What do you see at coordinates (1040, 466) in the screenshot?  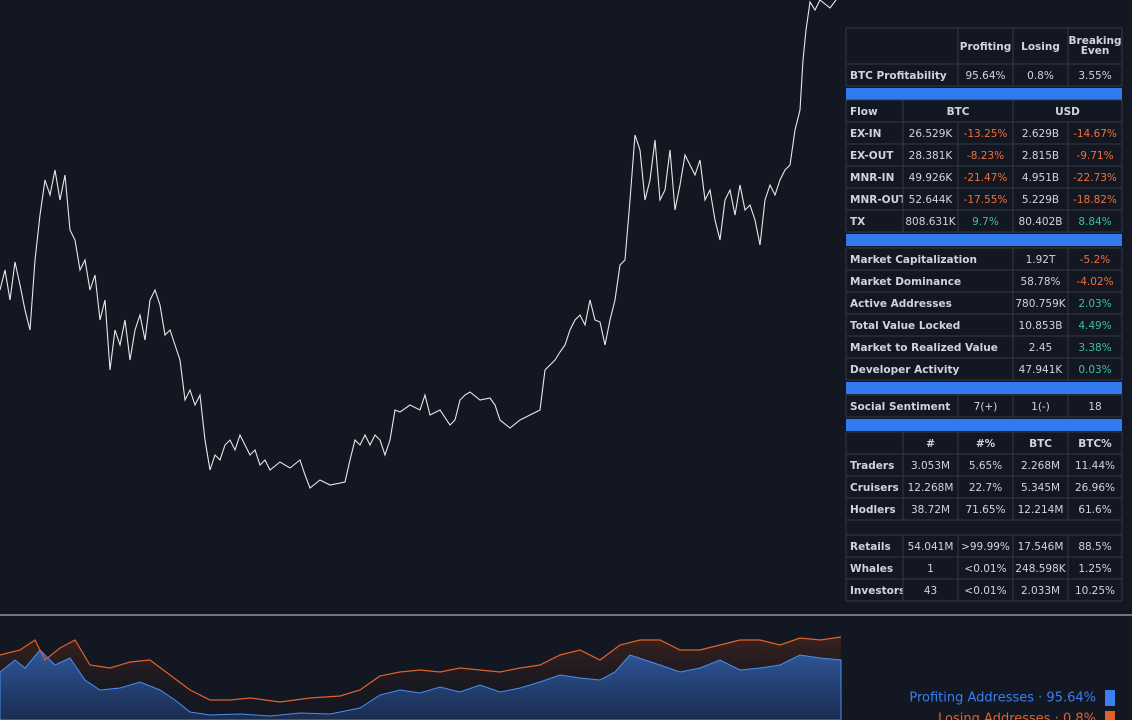 I see `table-cell-text: 2.268M` at bounding box center [1040, 466].